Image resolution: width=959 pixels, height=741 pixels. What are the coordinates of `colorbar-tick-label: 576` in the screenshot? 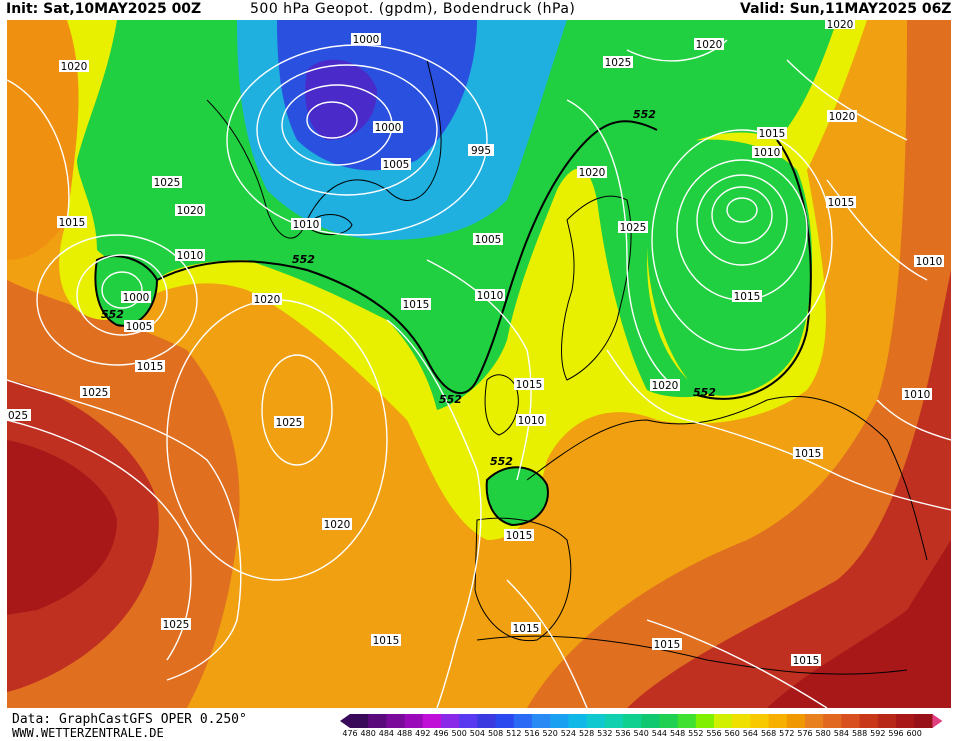 It's located at (805, 733).